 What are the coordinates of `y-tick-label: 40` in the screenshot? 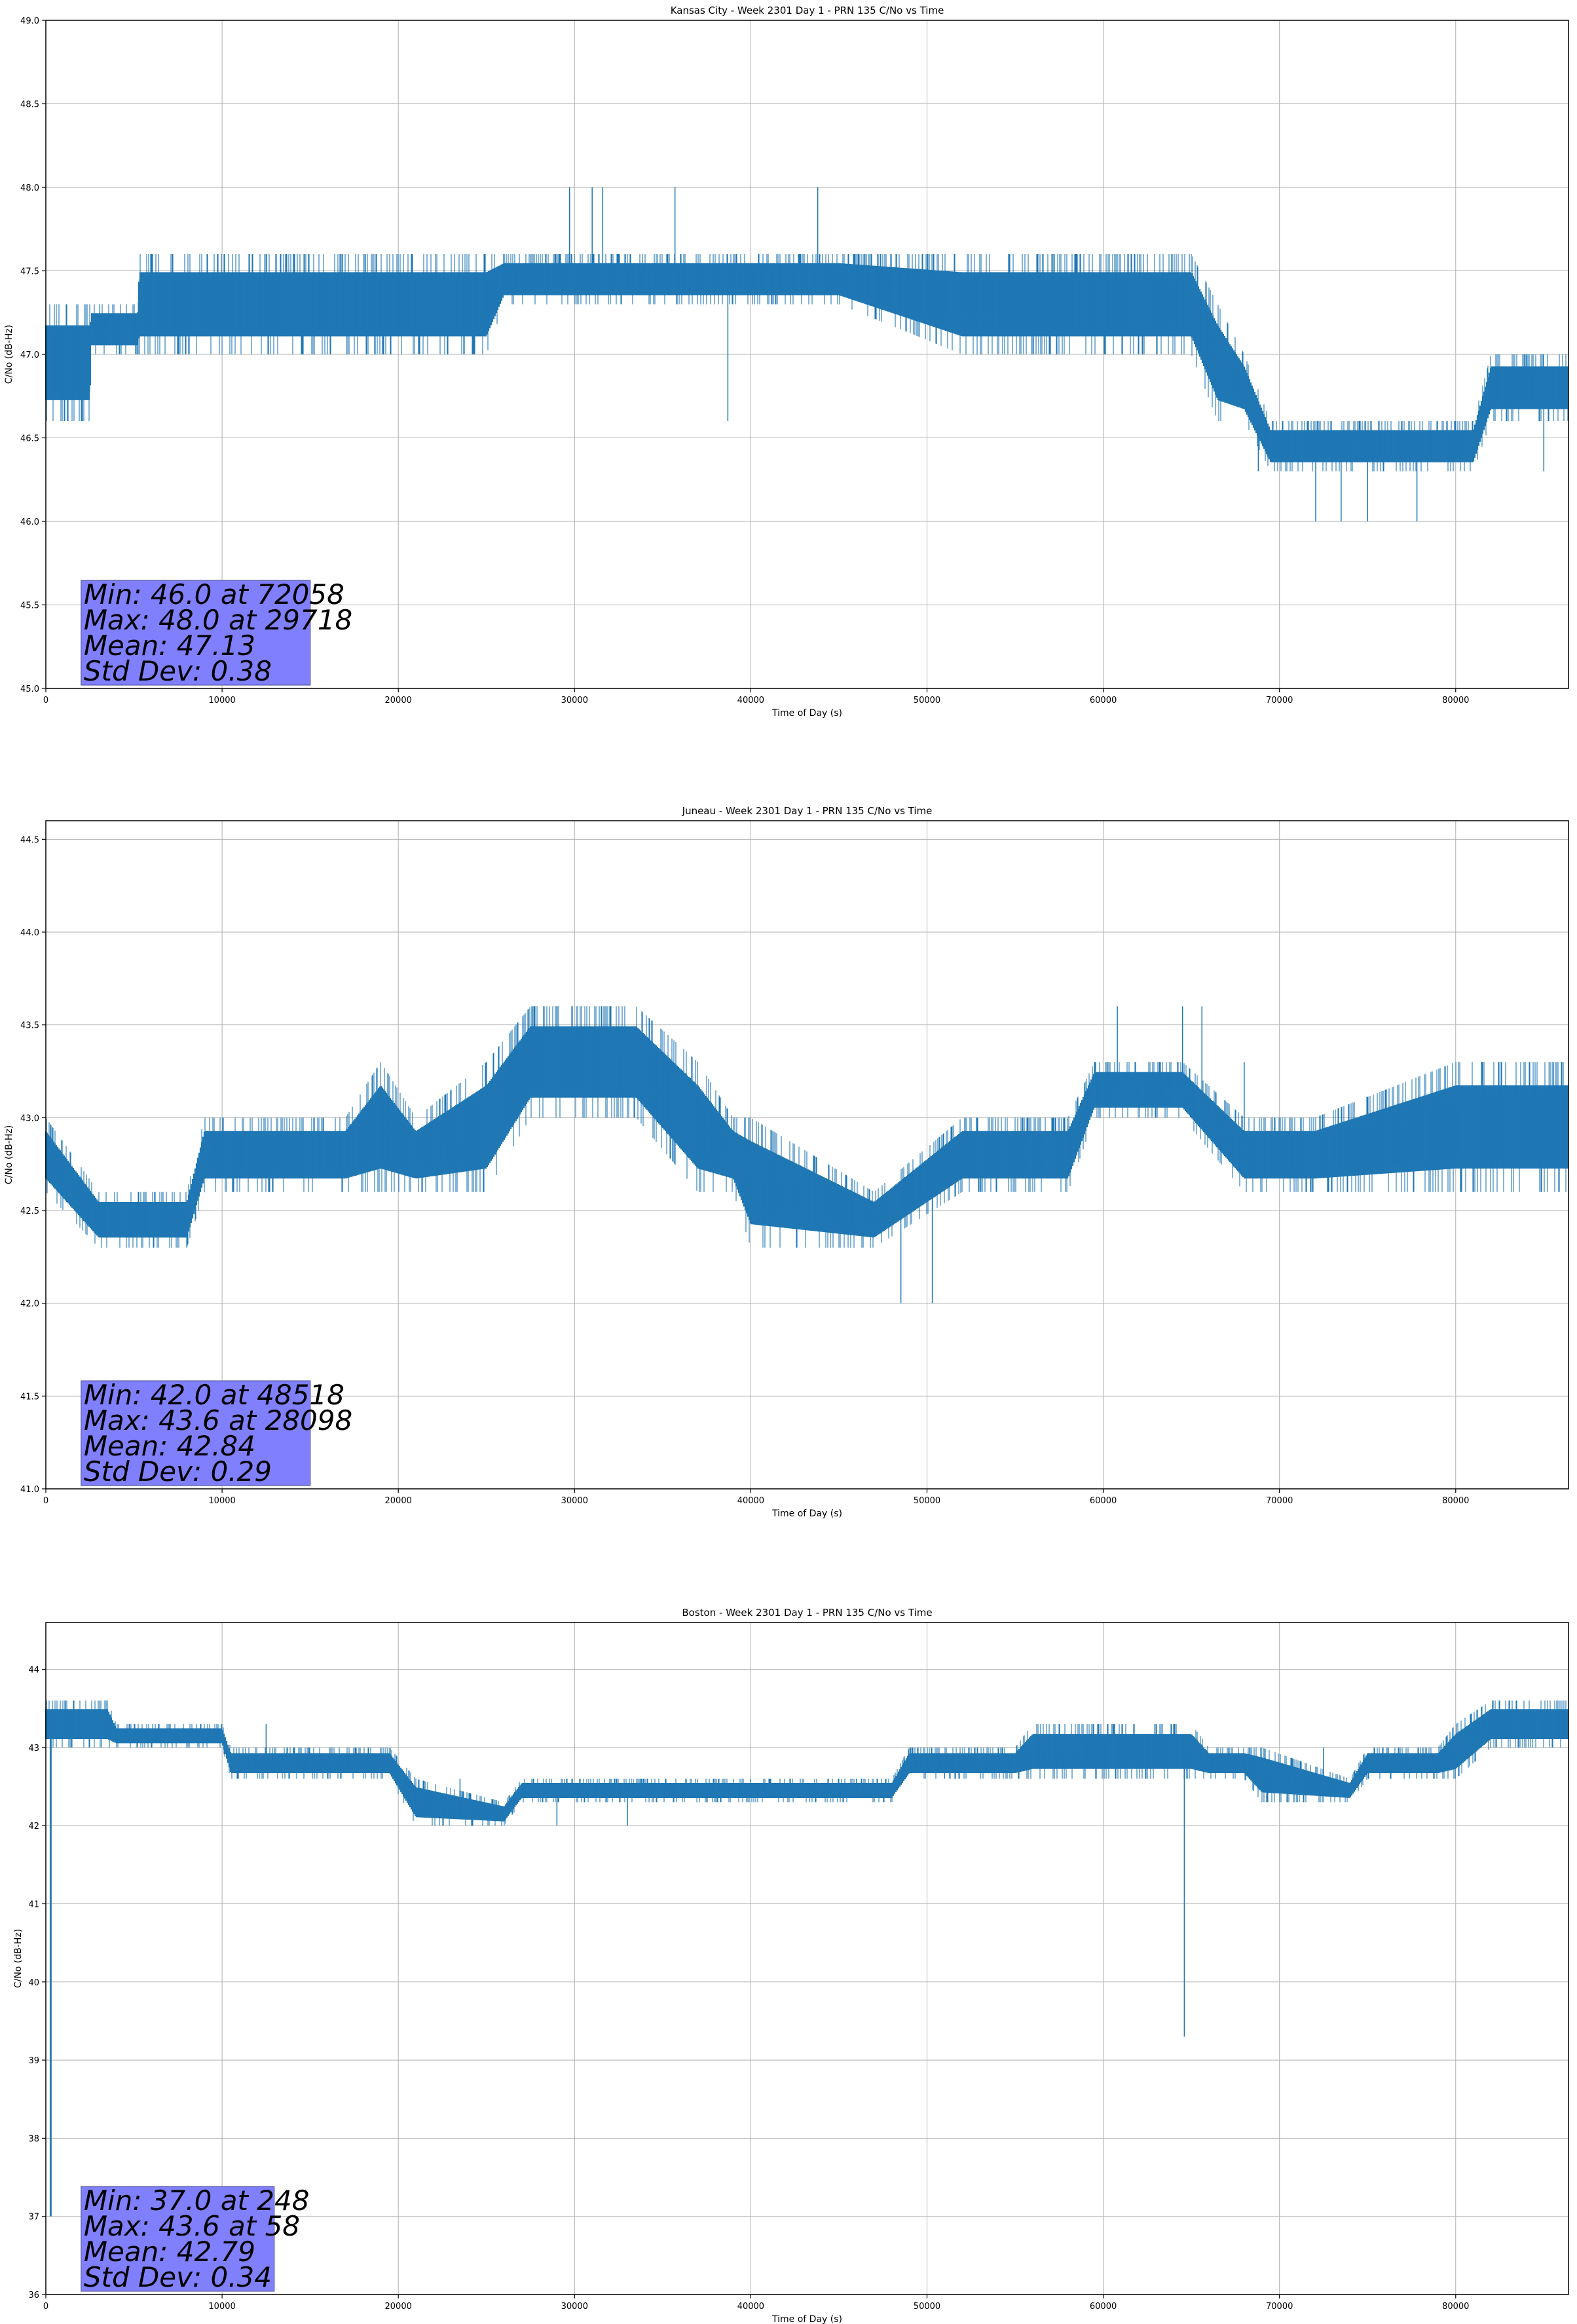 It's located at (33, 1983).